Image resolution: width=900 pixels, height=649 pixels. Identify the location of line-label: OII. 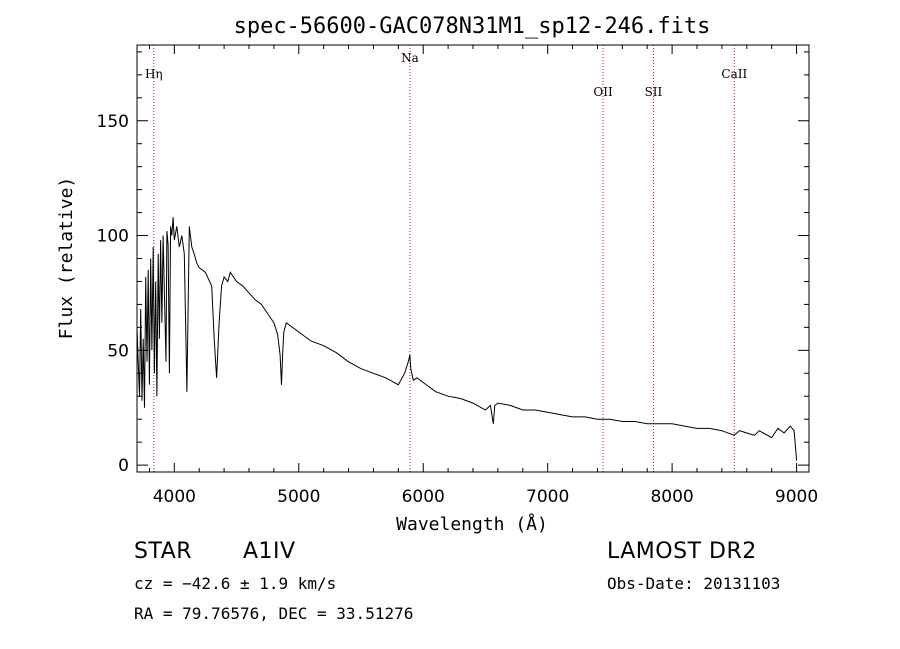
(603, 92).